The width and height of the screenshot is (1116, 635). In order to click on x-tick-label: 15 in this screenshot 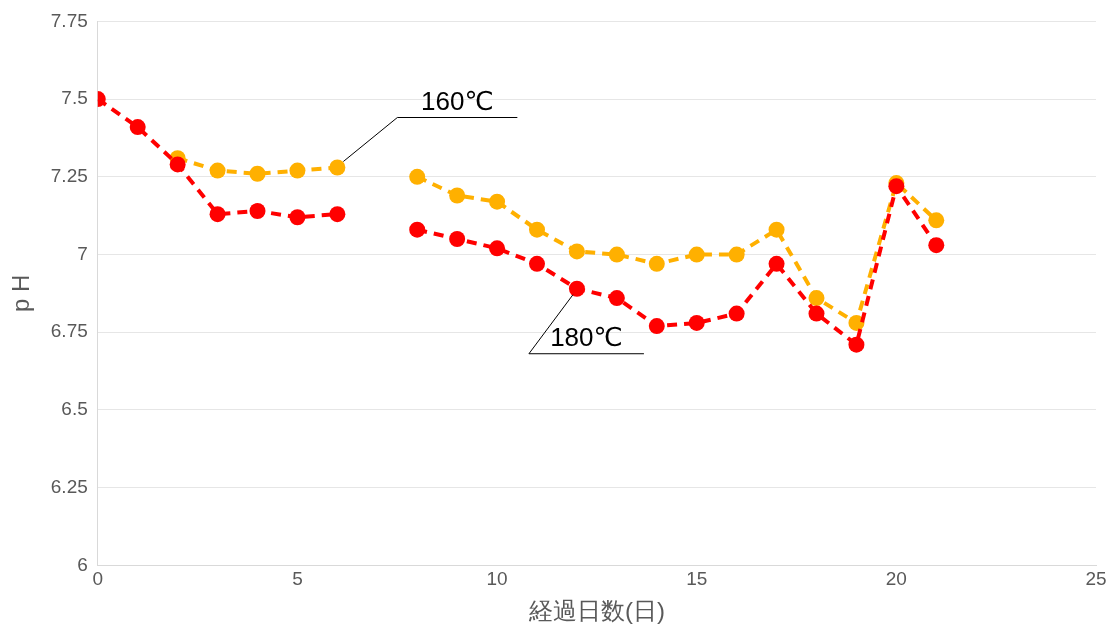, I will do `click(697, 579)`.